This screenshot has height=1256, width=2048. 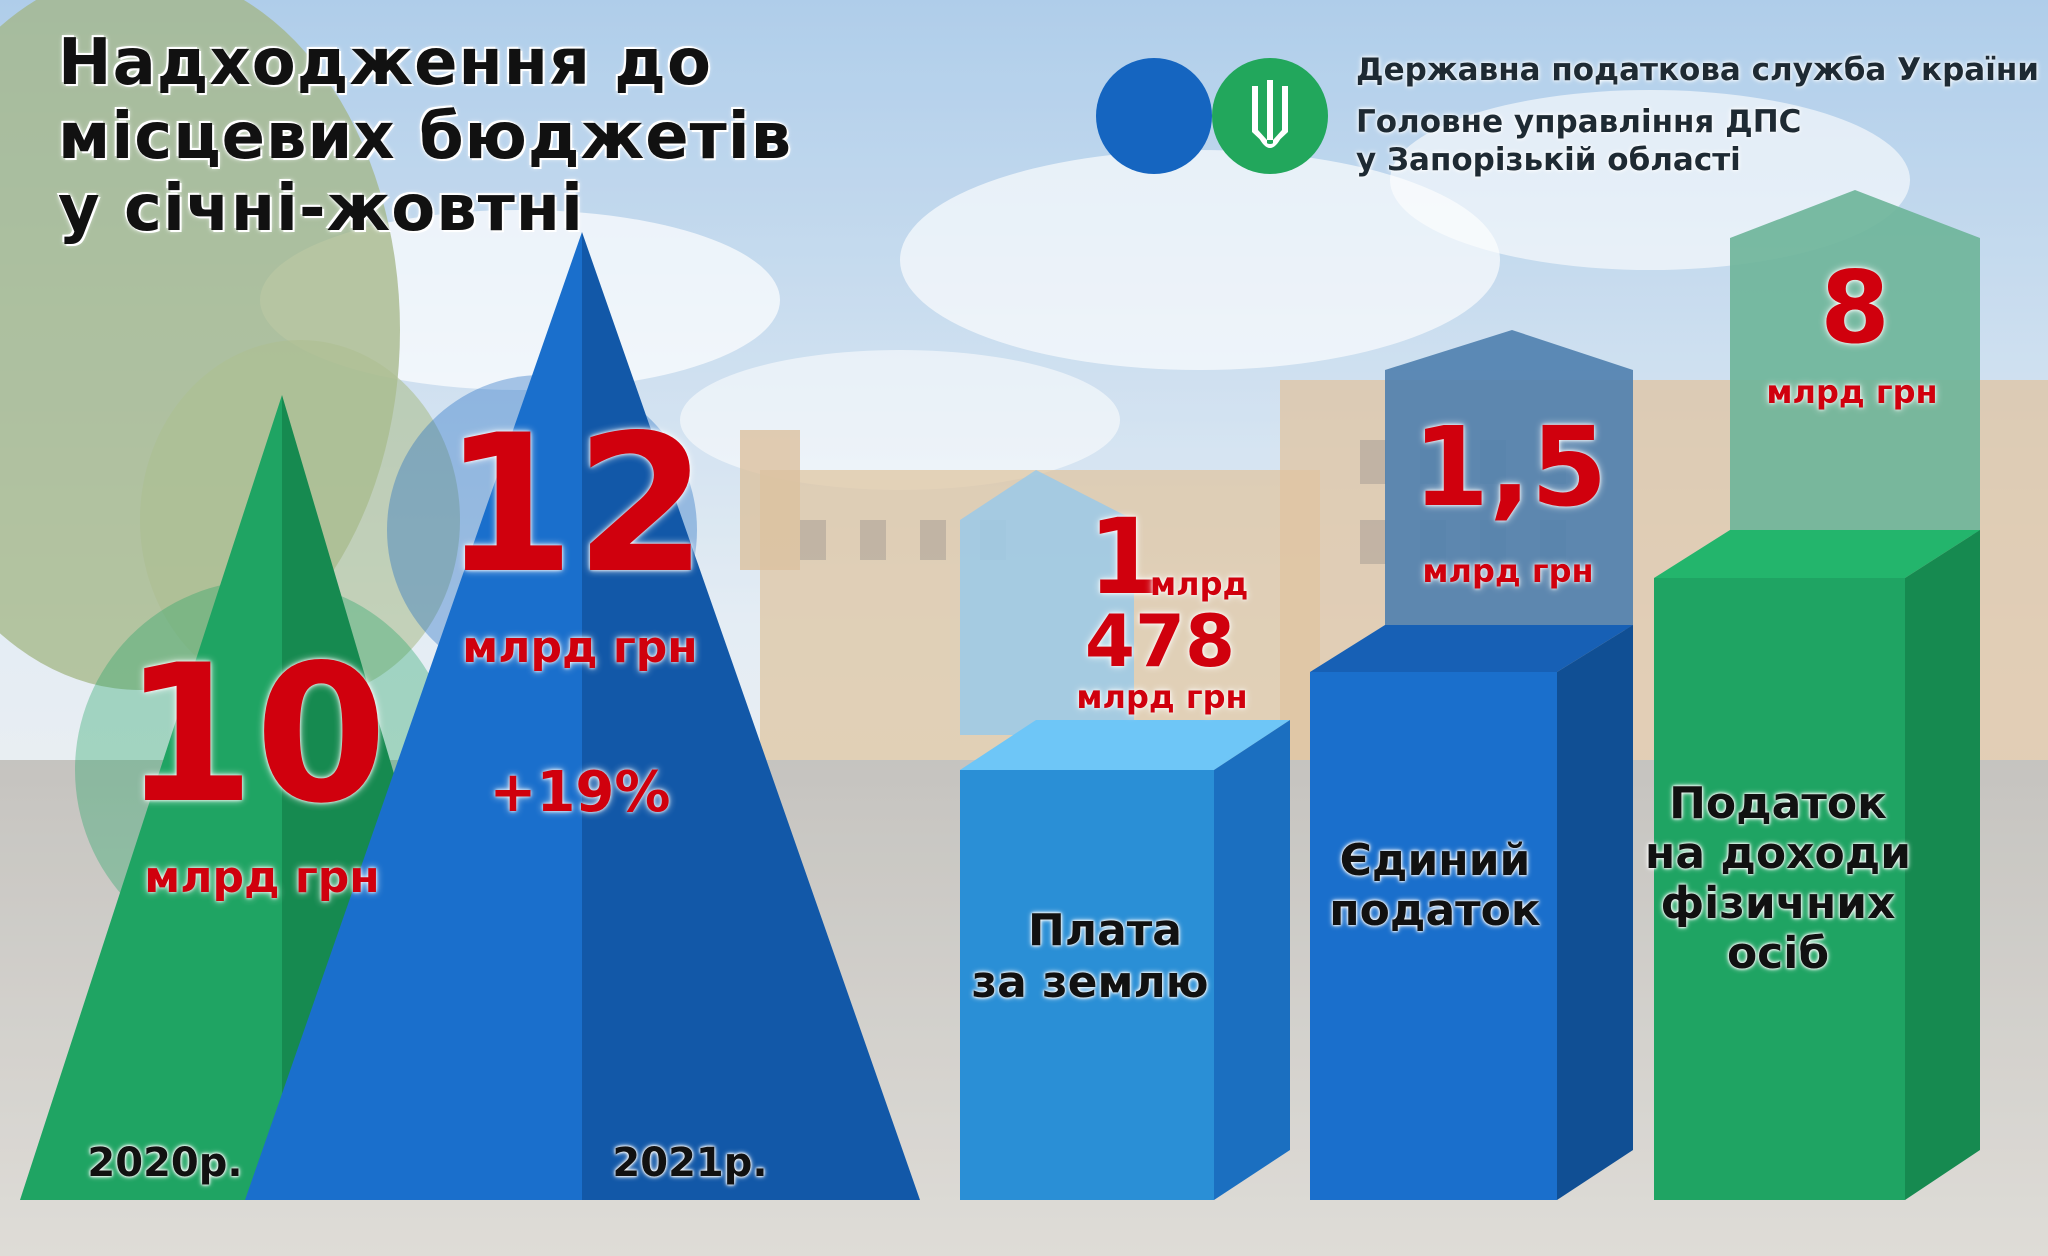 I want to click on title-line-2: місцевих бюджетів, so click(x=425, y=137).